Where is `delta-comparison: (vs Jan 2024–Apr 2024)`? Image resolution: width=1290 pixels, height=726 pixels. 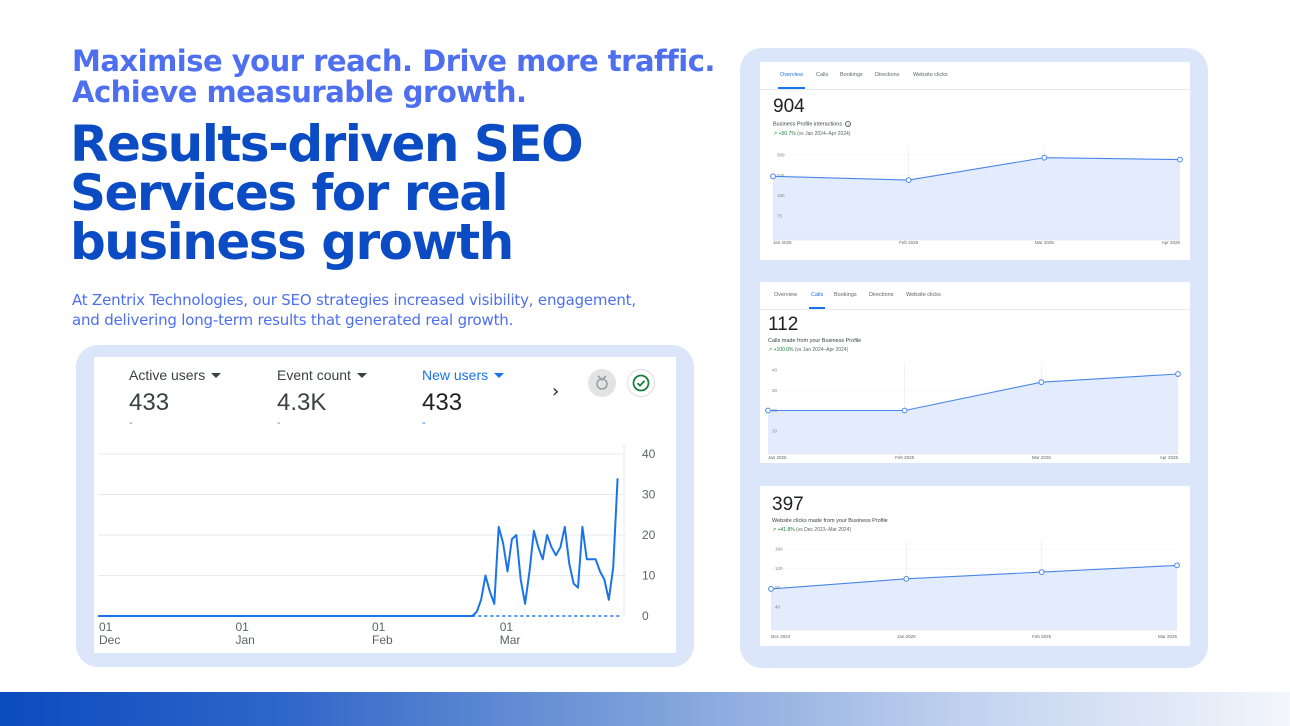 delta-comparison: (vs Jan 2024–Apr 2024) is located at coordinates (824, 134).